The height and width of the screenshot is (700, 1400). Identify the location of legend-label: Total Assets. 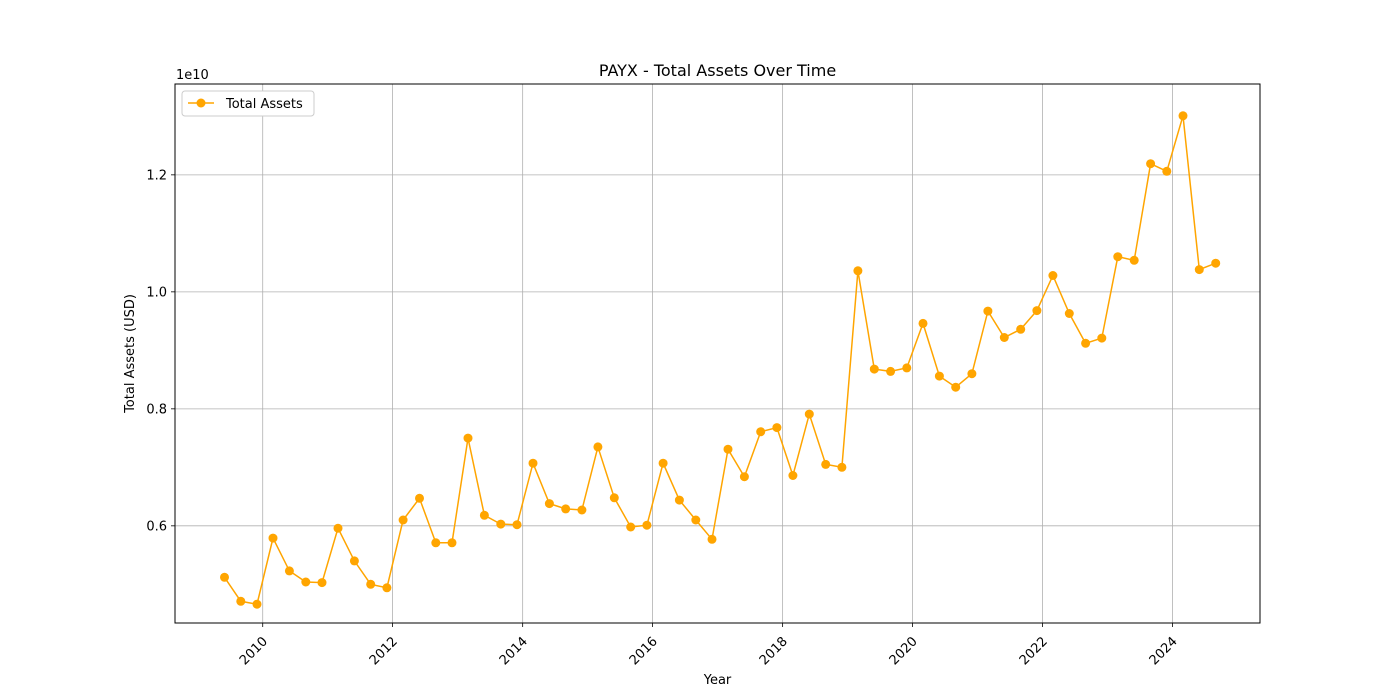
(264, 104).